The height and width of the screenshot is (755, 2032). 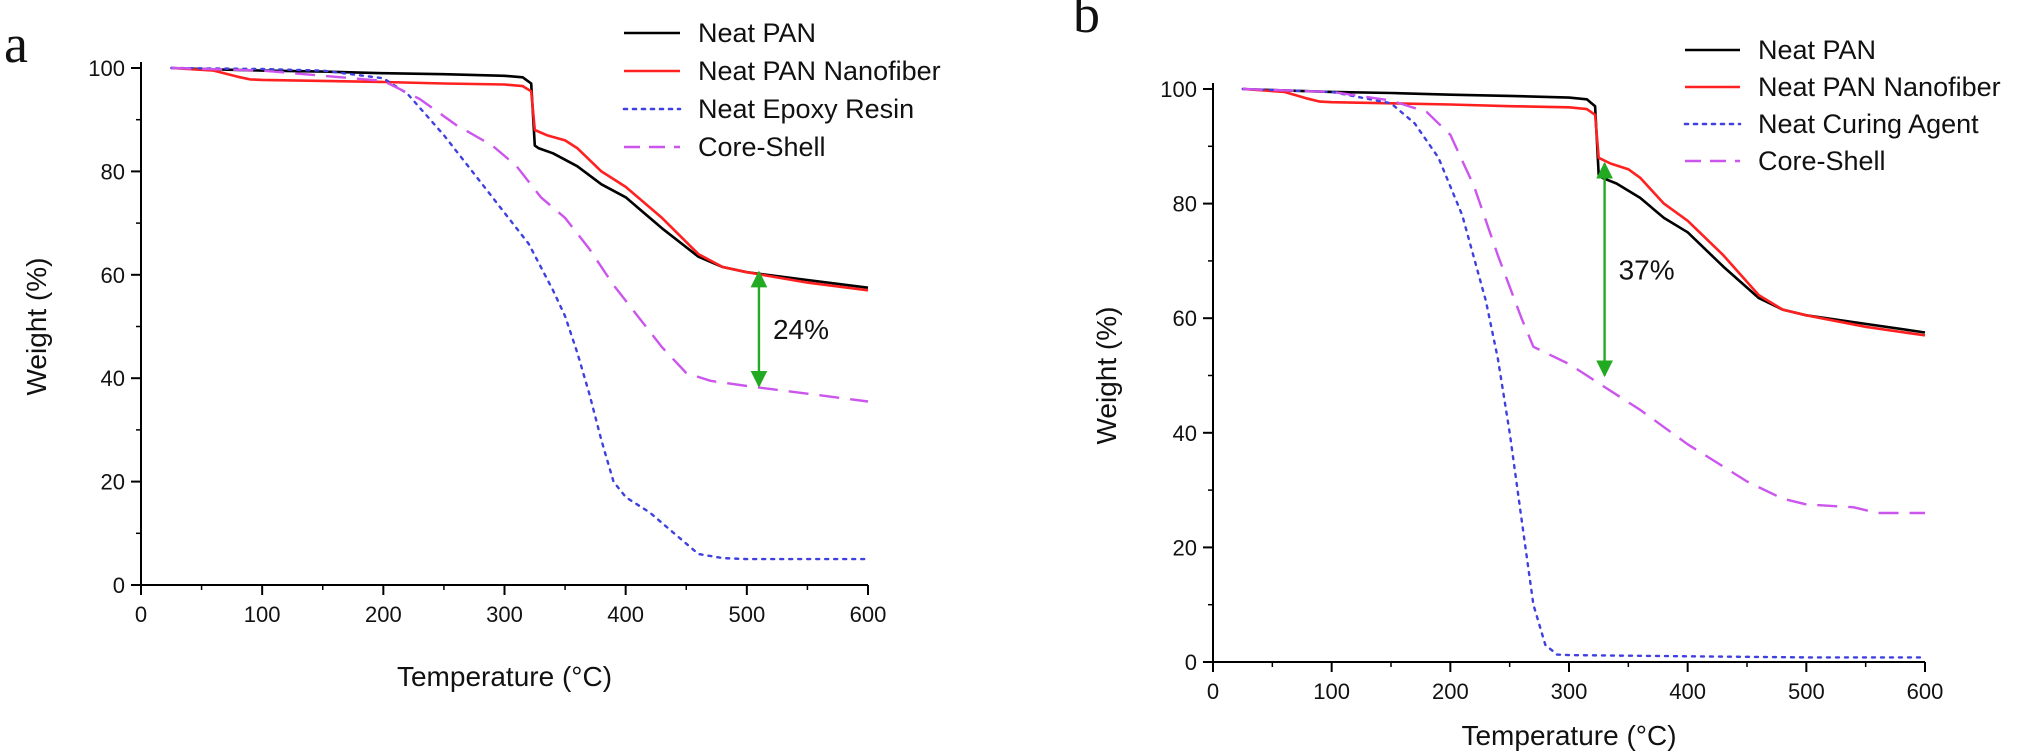 What do you see at coordinates (806, 109) in the screenshot?
I see `legend-label: Neat Epoxy Resin` at bounding box center [806, 109].